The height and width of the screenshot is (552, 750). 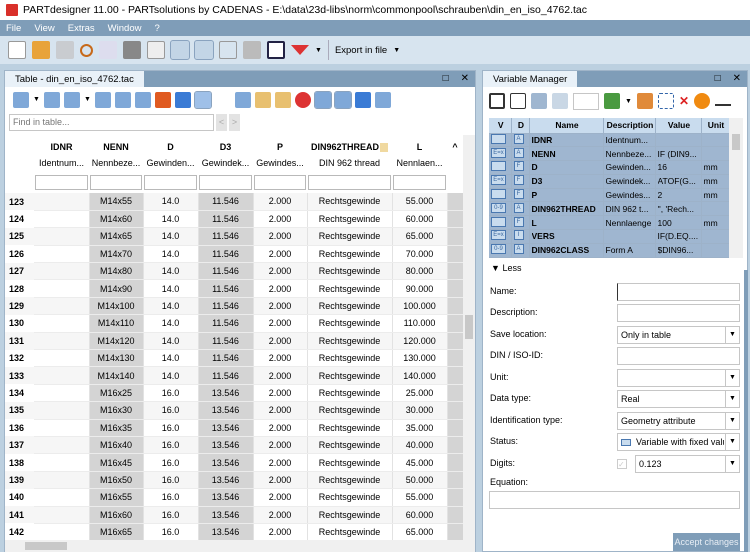 What do you see at coordinates (116, 393) in the screenshot?
I see `cell: M16x25` at bounding box center [116, 393].